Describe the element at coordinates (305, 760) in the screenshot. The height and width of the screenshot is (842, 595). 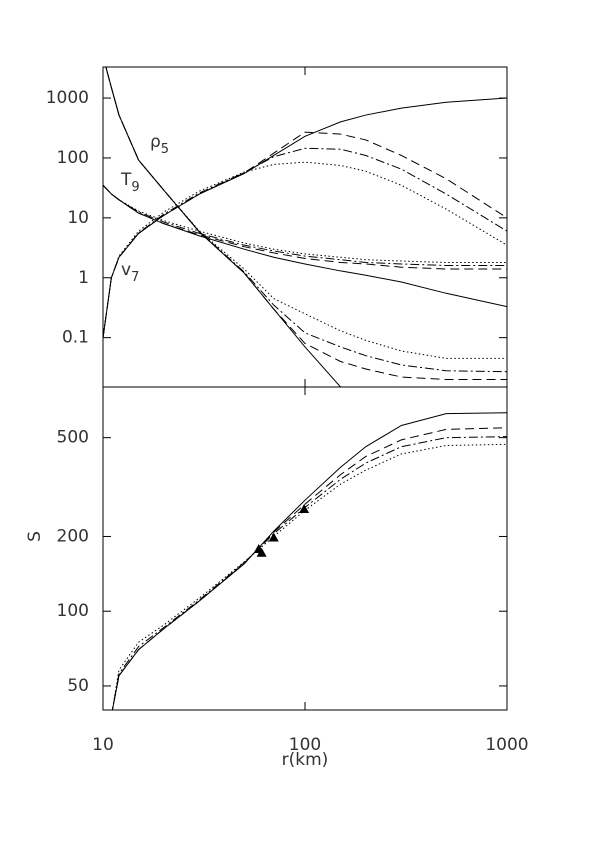
I see `x-axis-label: r(km)` at that location.